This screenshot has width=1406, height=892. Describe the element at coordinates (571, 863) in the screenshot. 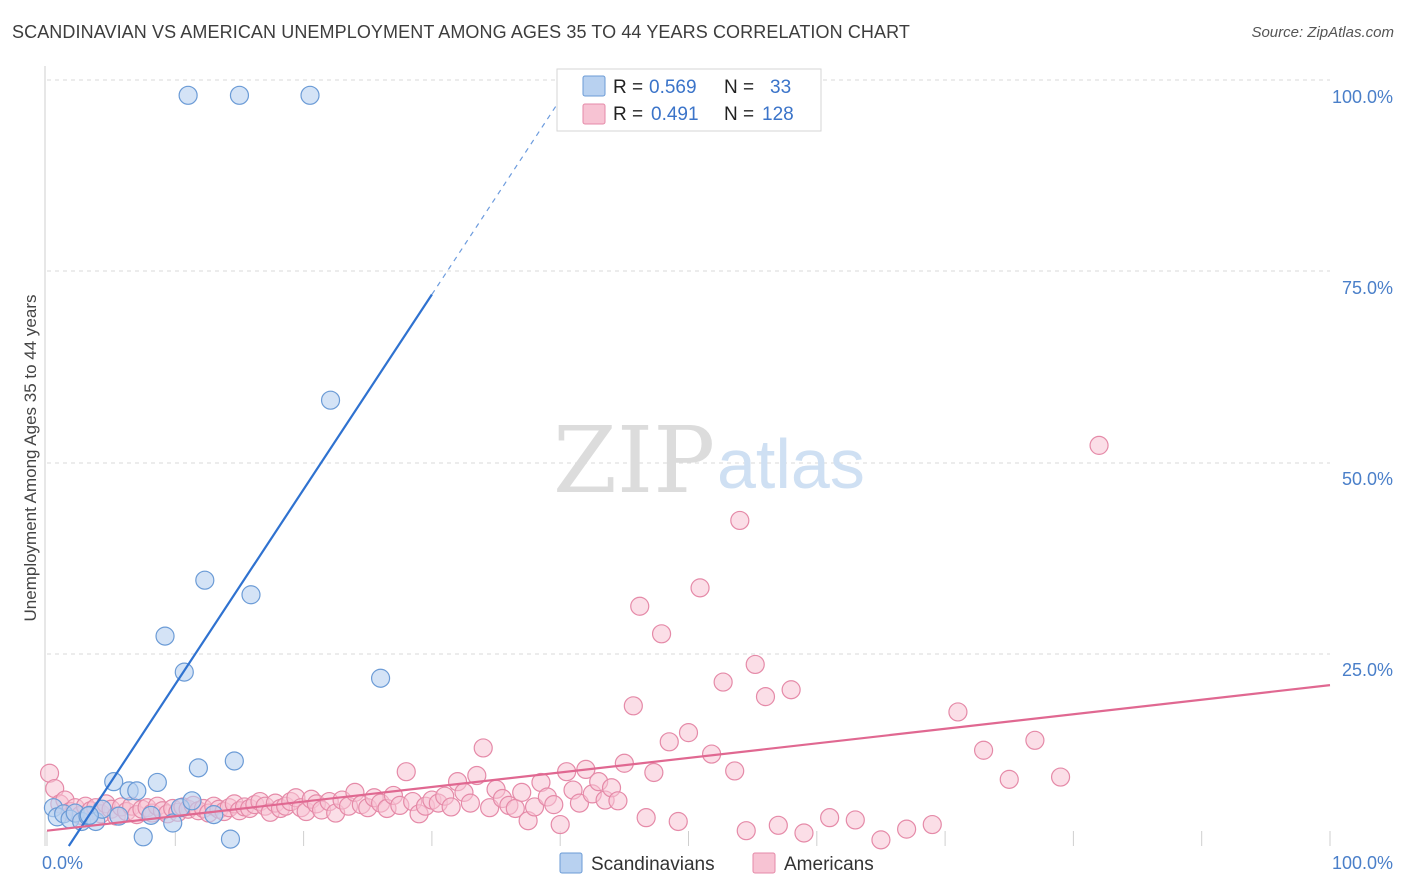

I see `bottom-legend-swatch-scandinavians` at that location.